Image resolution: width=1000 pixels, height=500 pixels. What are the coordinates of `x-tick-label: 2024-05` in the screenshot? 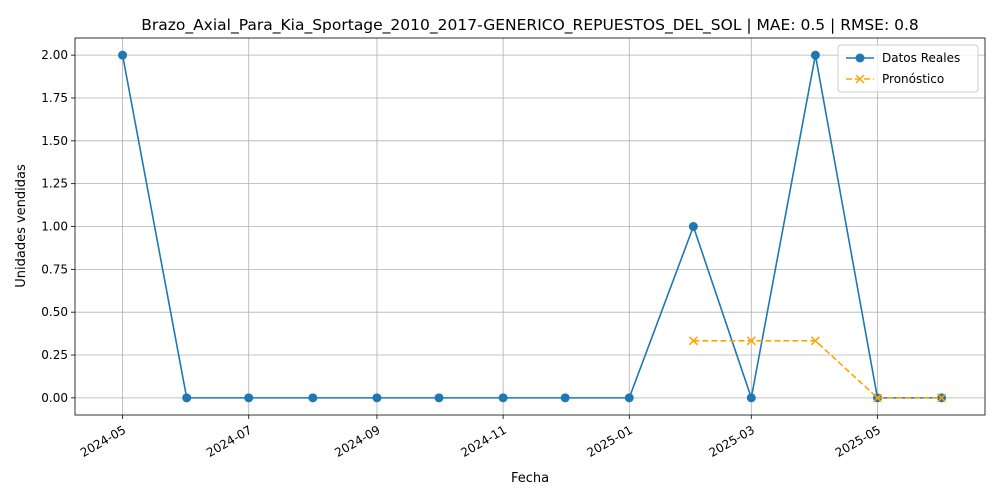 It's located at (103, 441).